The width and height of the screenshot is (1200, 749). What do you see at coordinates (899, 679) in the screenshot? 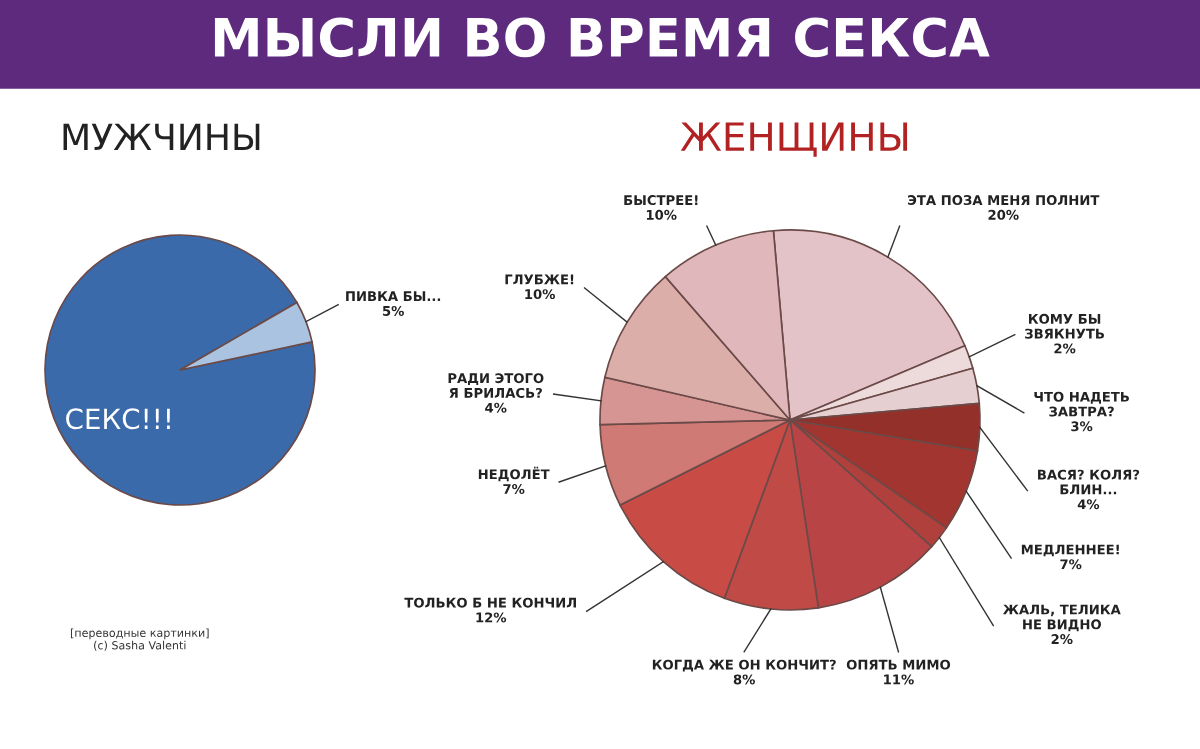
I see `data-label: 11%` at bounding box center [899, 679].